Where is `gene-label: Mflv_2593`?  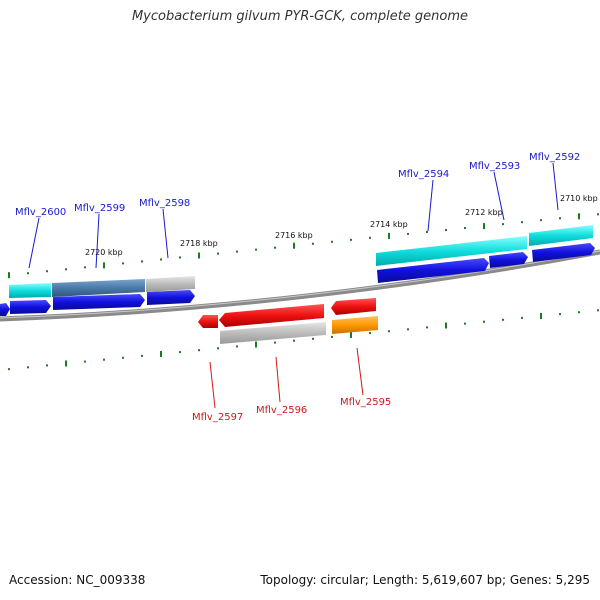
gene-label: Mflv_2593 is located at coordinates (494, 166).